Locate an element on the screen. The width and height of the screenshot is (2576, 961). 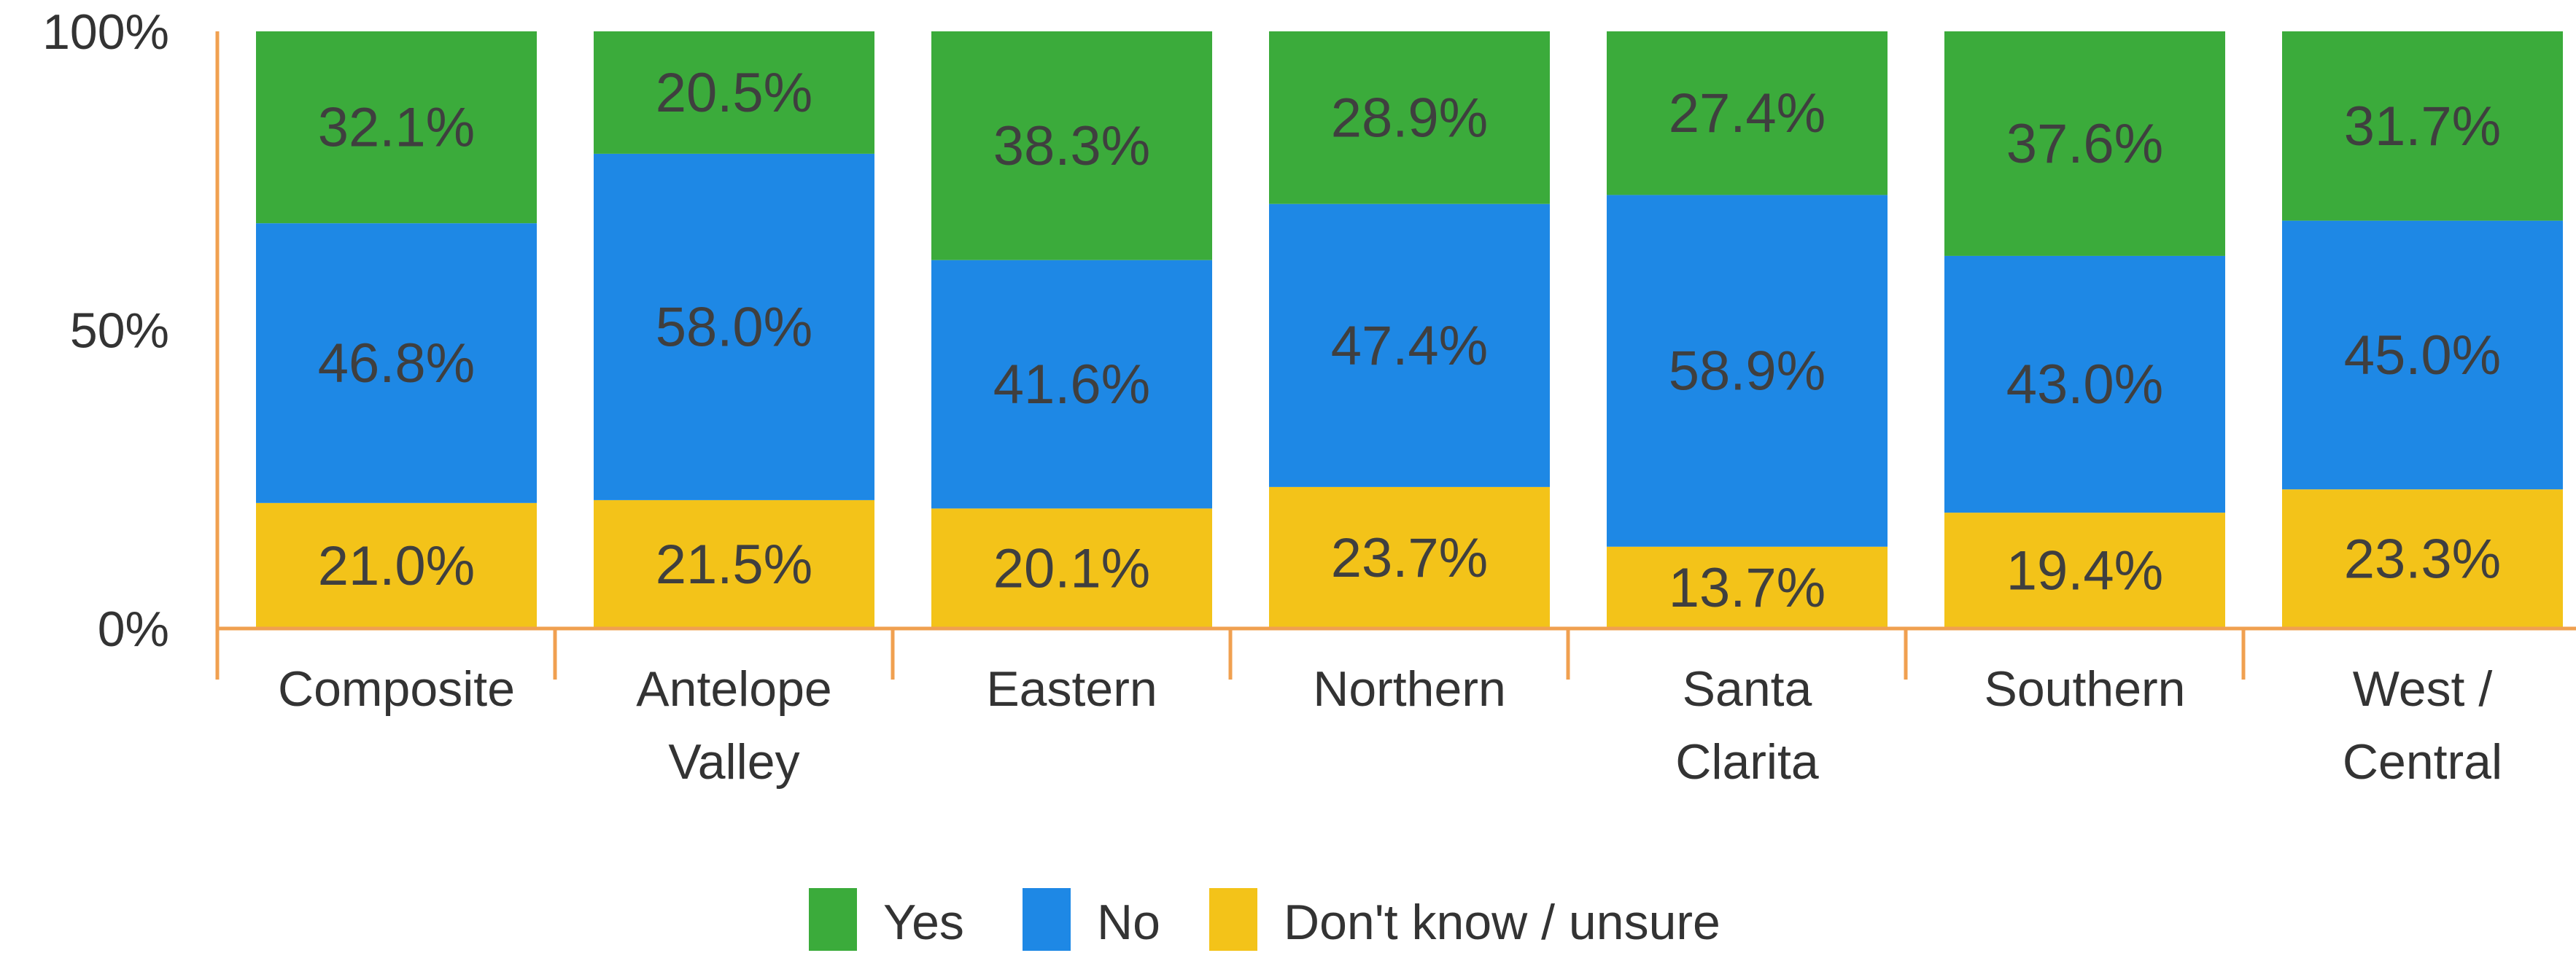
category-label: Southern is located at coordinates (2086, 689).